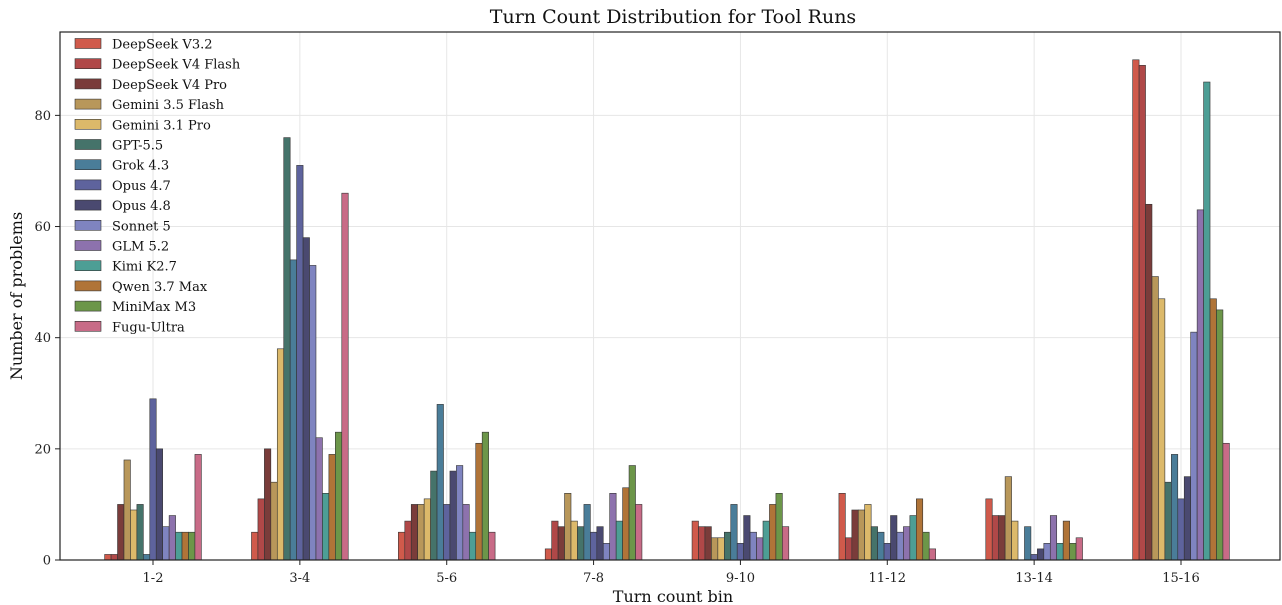 This screenshot has height=605, width=1282. What do you see at coordinates (16, 296) in the screenshot?
I see `y-axis-label: Number of problems` at bounding box center [16, 296].